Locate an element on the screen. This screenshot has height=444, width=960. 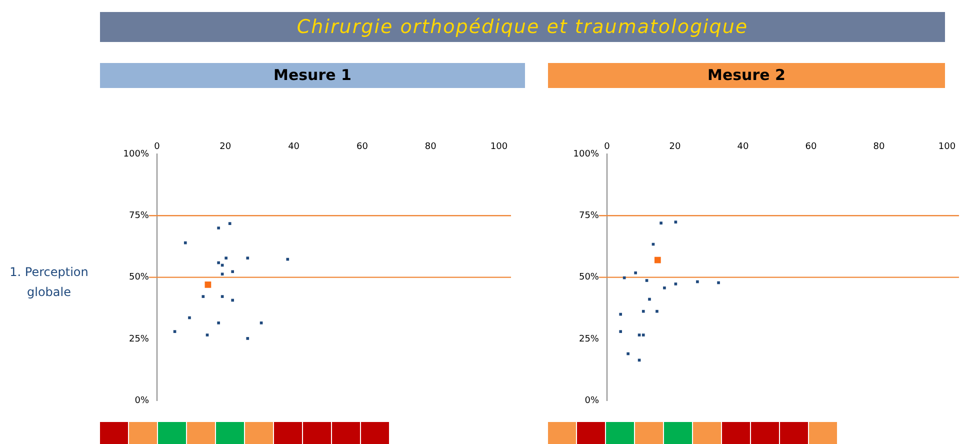
chart-title: Mesure 2 is located at coordinates (746, 75).